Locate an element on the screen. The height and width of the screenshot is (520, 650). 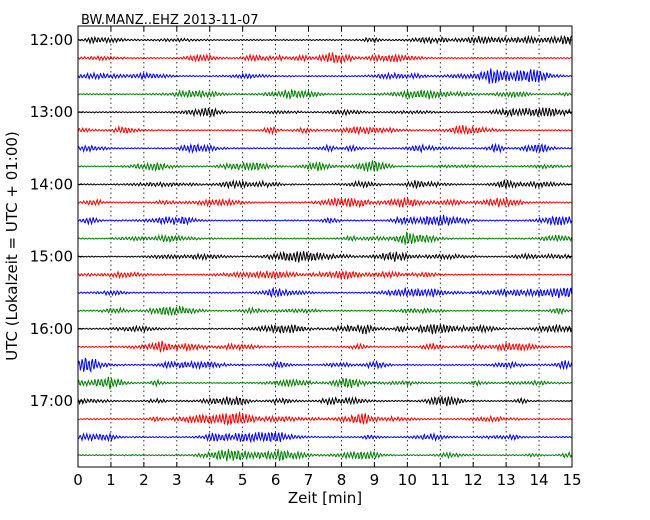
x-tick-label-15: 15 is located at coordinates (571, 480).